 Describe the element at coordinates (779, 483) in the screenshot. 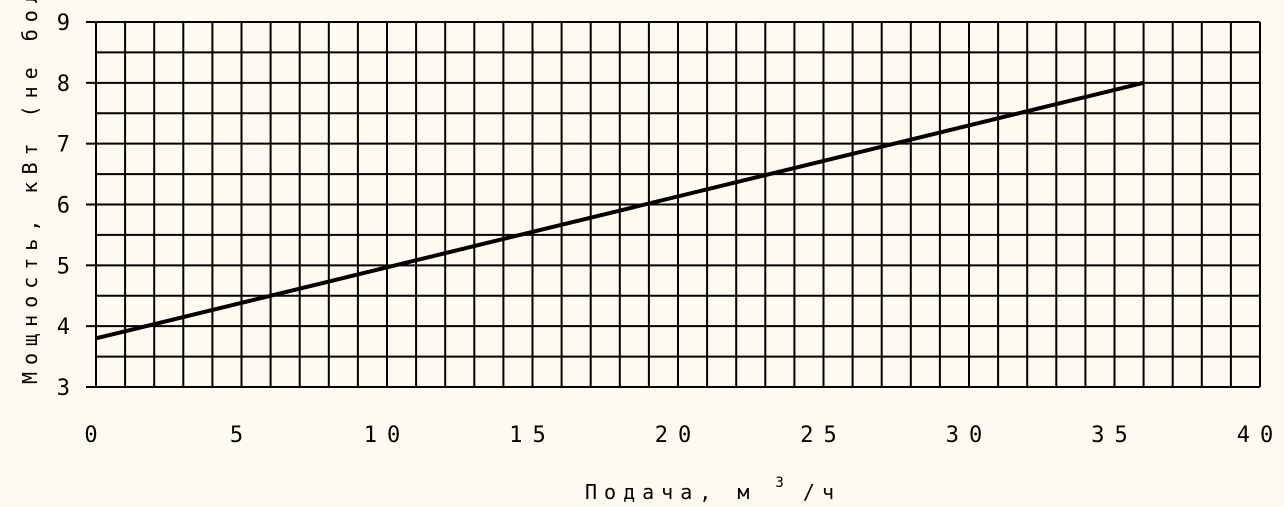

I see `x-axis-label-superscript: 3` at that location.